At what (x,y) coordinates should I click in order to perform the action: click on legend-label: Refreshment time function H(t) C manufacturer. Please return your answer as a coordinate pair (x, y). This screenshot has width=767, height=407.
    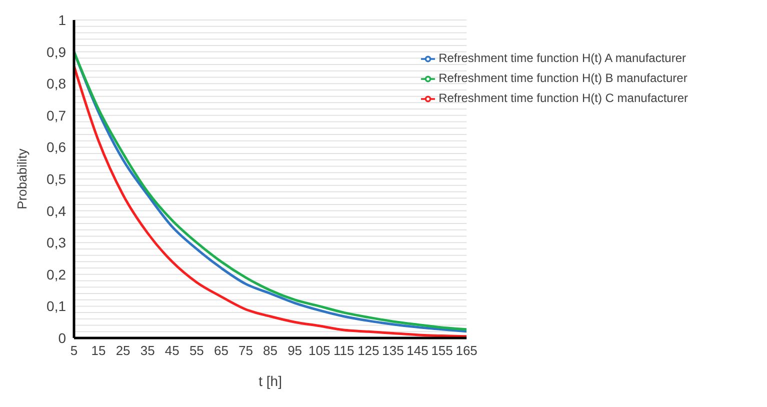
    Looking at the image, I should click on (563, 98).